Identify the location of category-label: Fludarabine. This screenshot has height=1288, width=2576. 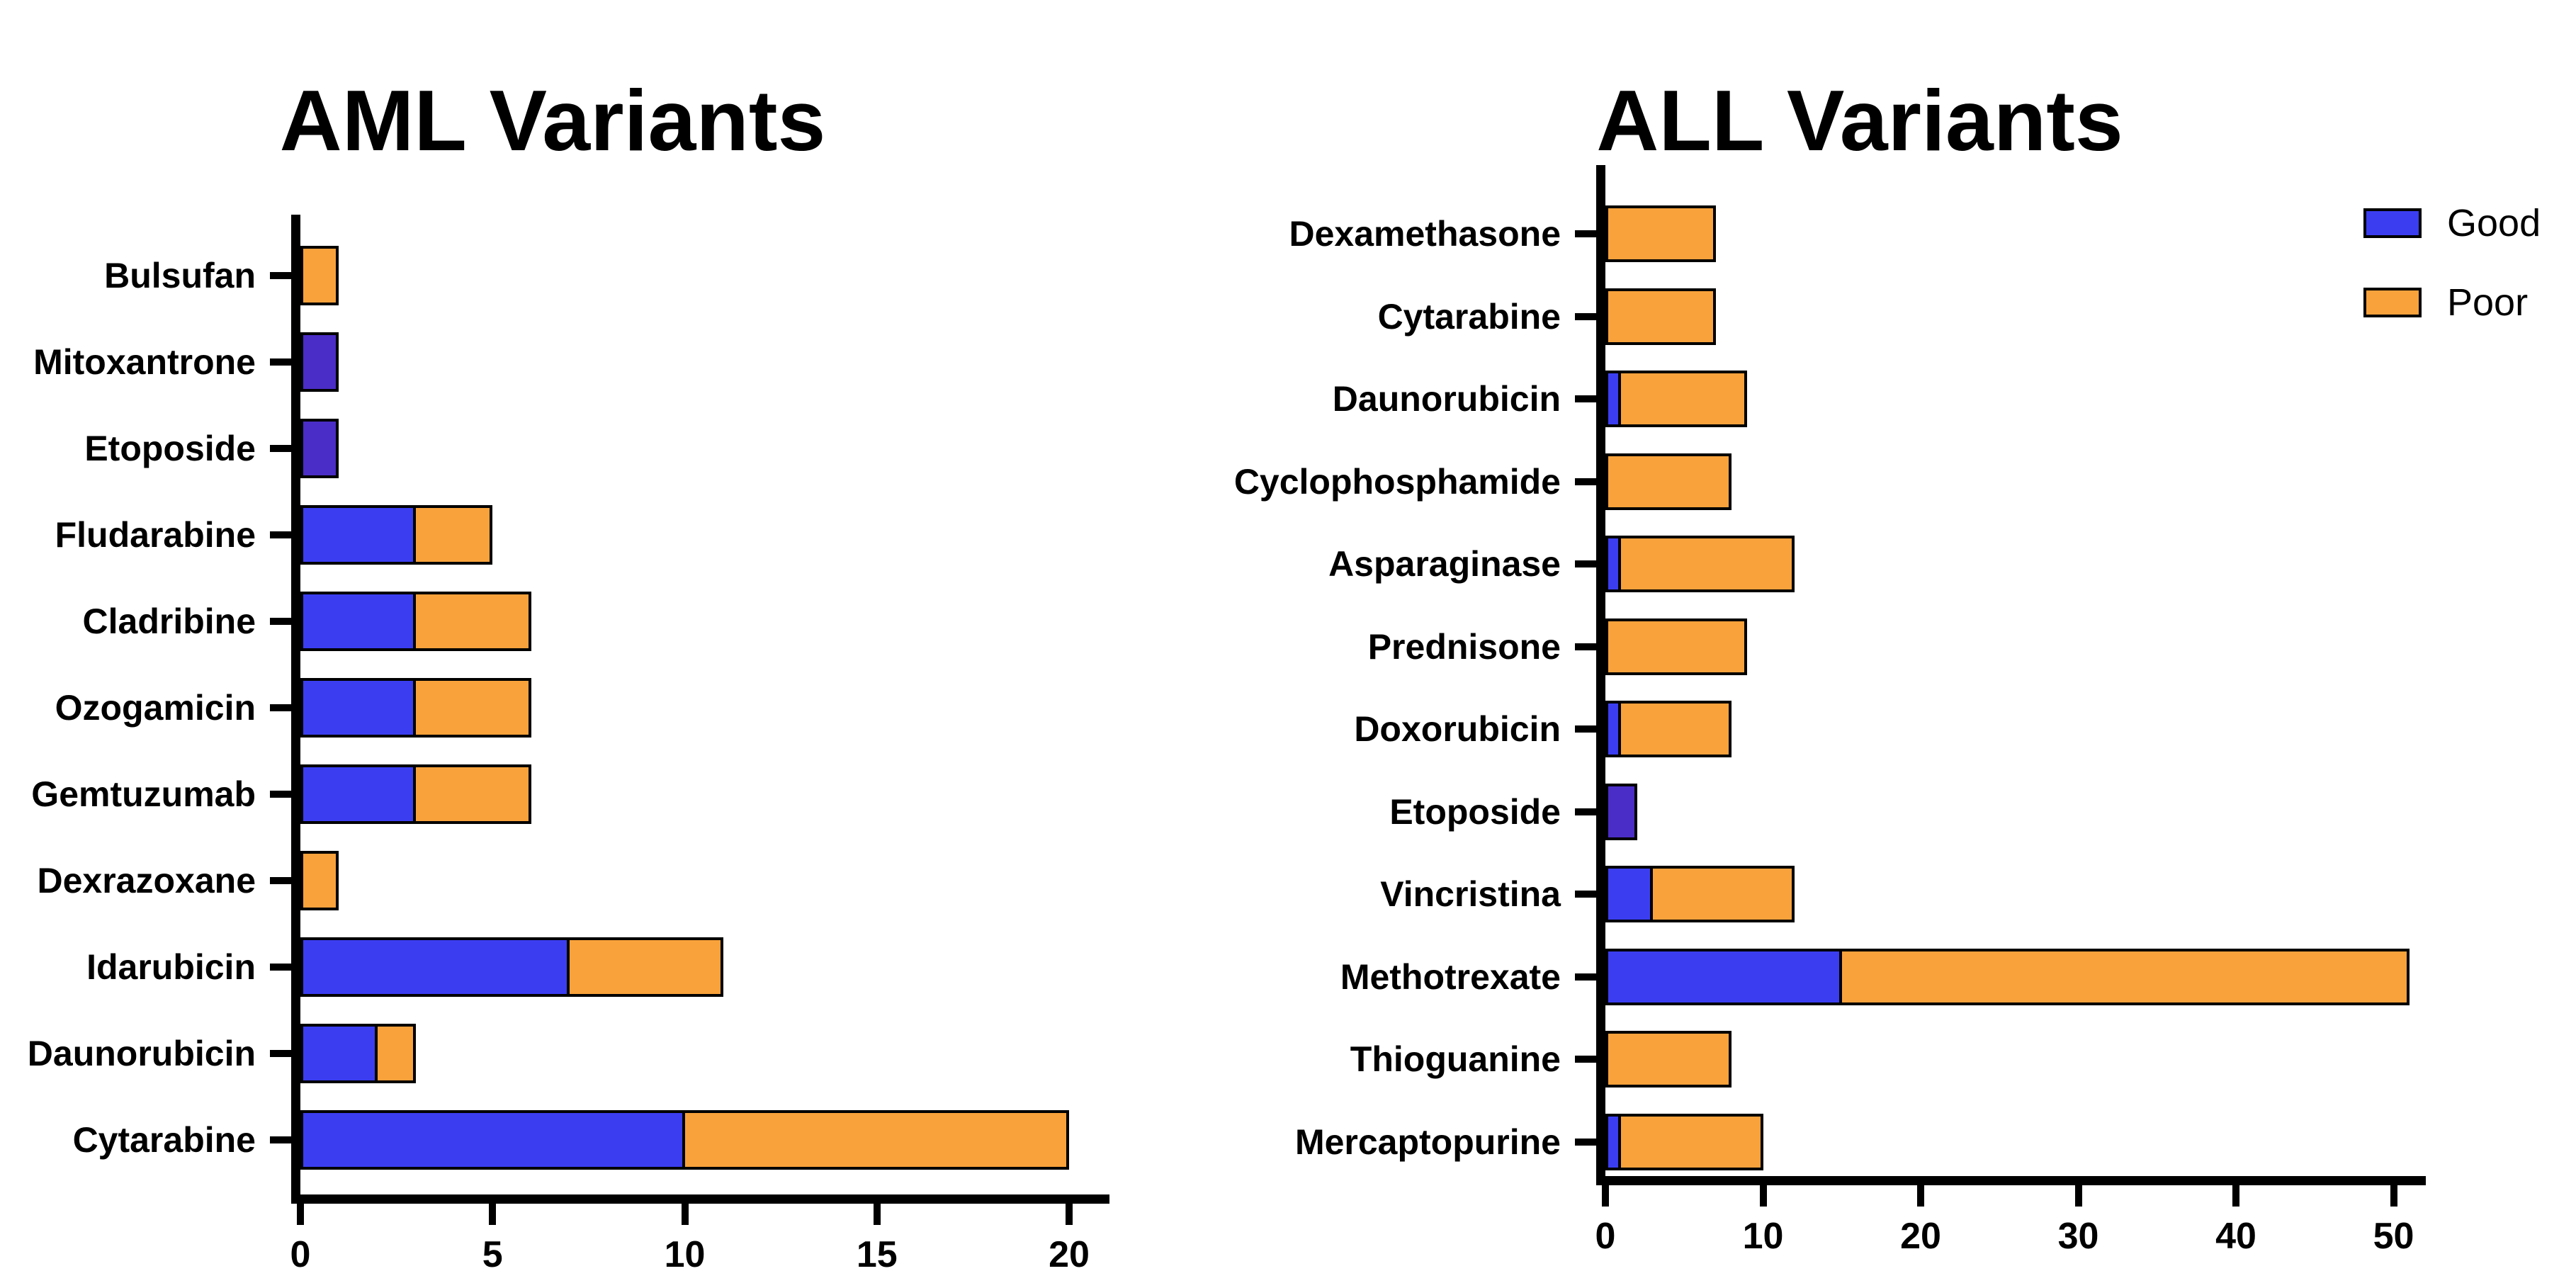
(155, 535).